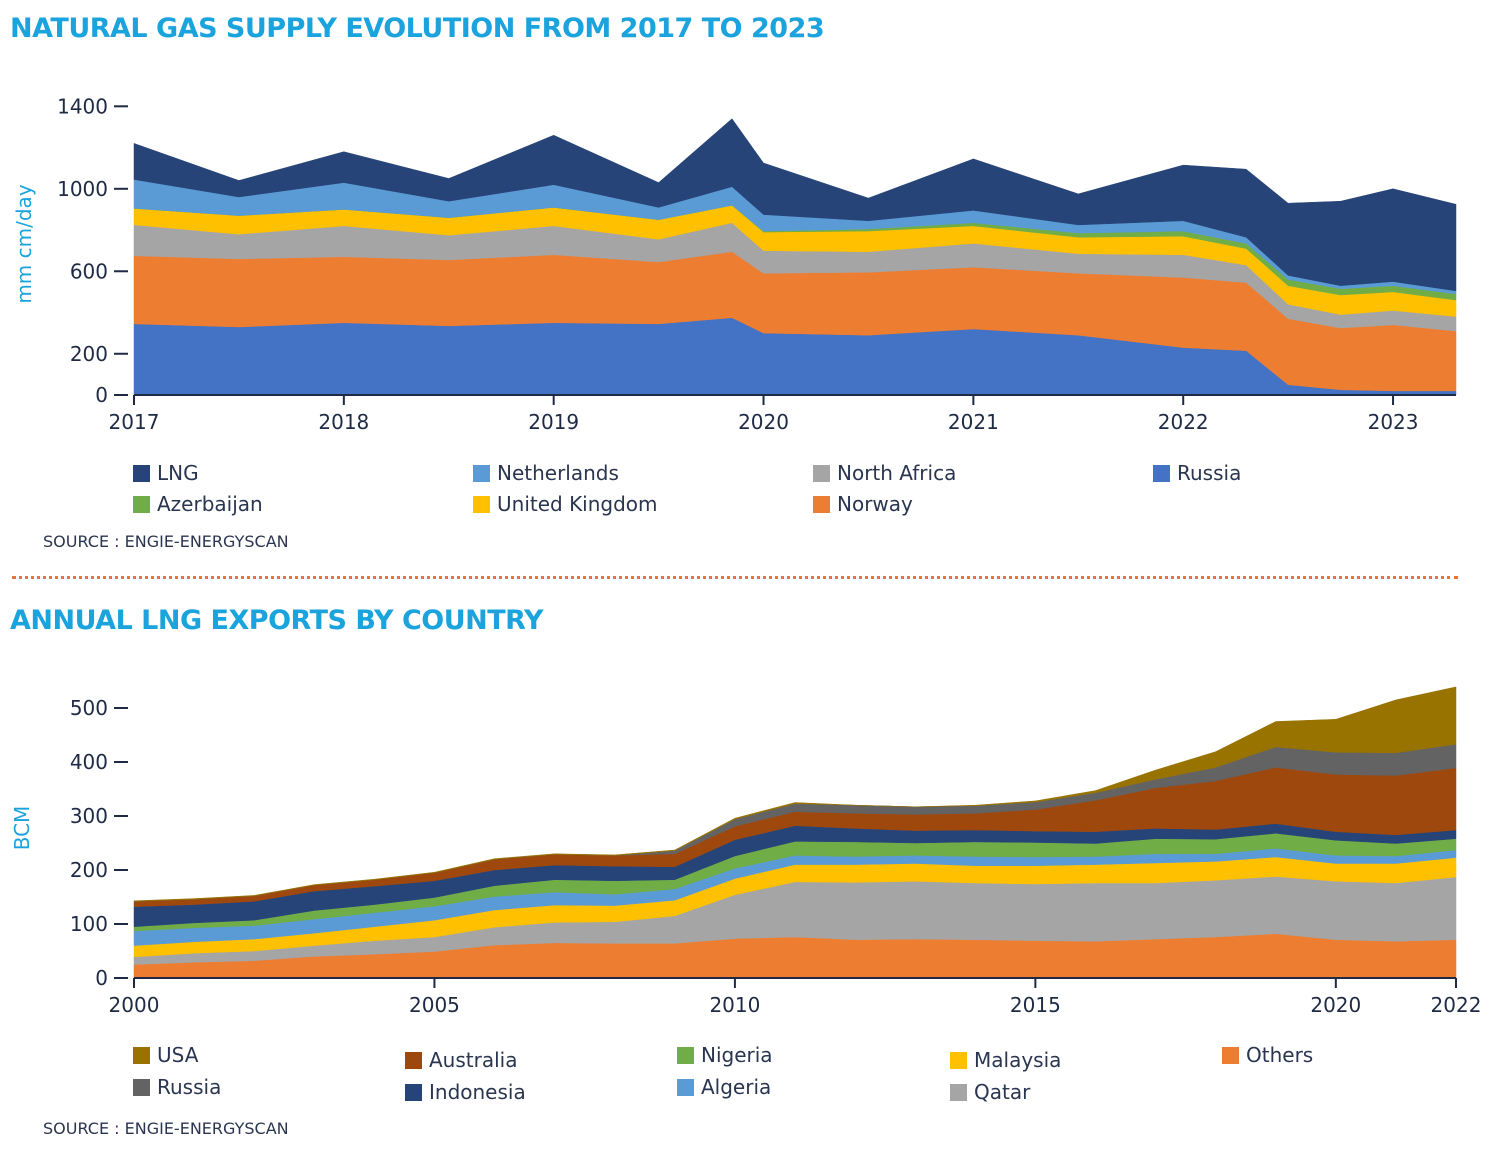 This screenshot has width=1500, height=1162. I want to click on legend2-item-qatar: Qatar, so click(990, 1092).